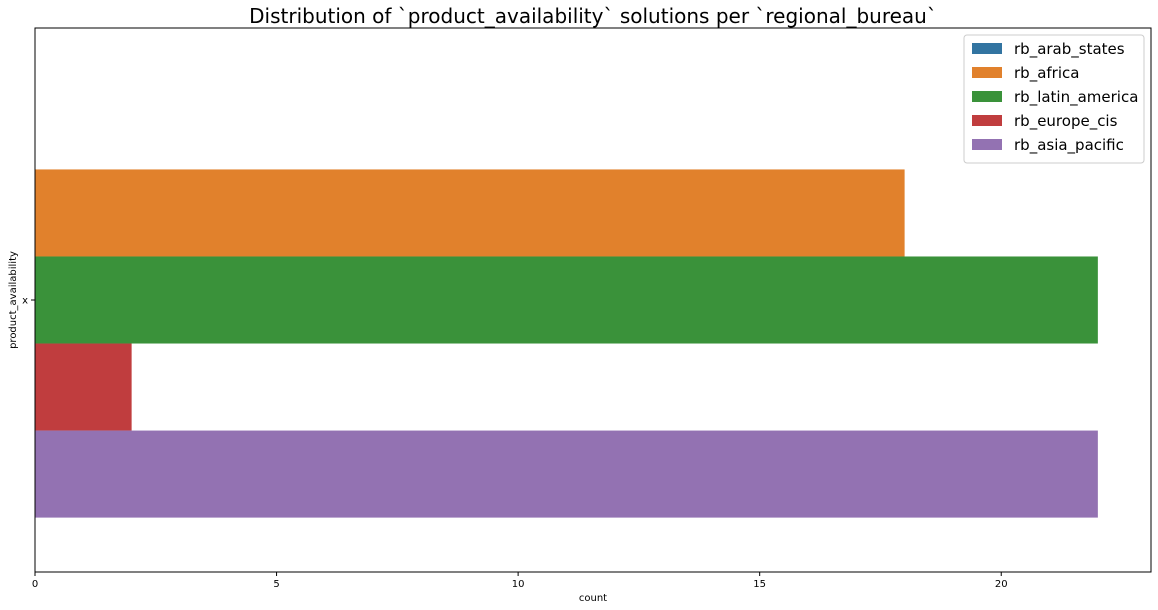  I want to click on legend-label-rb_arab_states: rb_arab_states, so click(1069, 49).